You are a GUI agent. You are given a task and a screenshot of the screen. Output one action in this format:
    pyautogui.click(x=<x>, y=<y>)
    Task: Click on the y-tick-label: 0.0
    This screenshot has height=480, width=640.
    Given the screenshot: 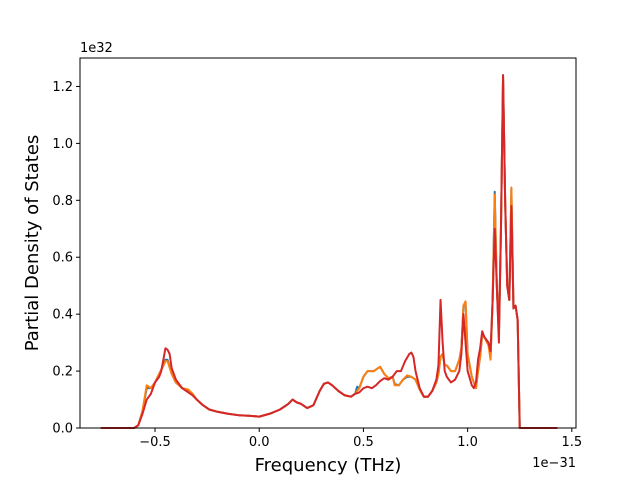 What is the action you would take?
    pyautogui.click(x=62, y=429)
    